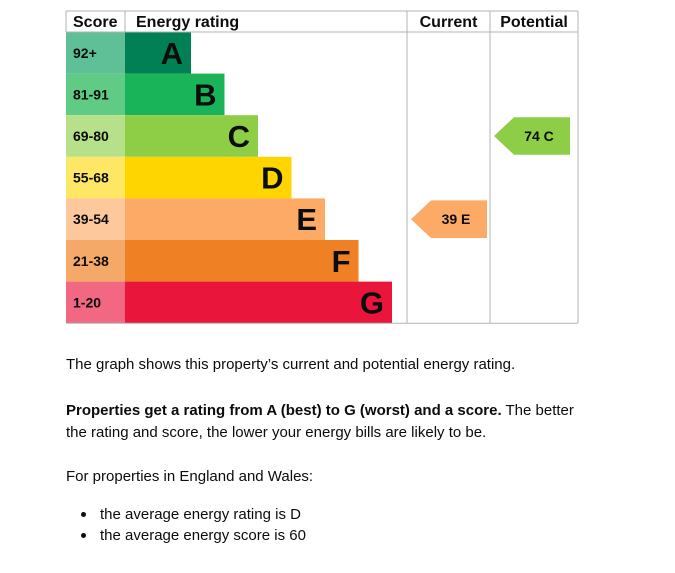 Image resolution: width=675 pixels, height=573 pixels. I want to click on band-bar-d, so click(208, 177).